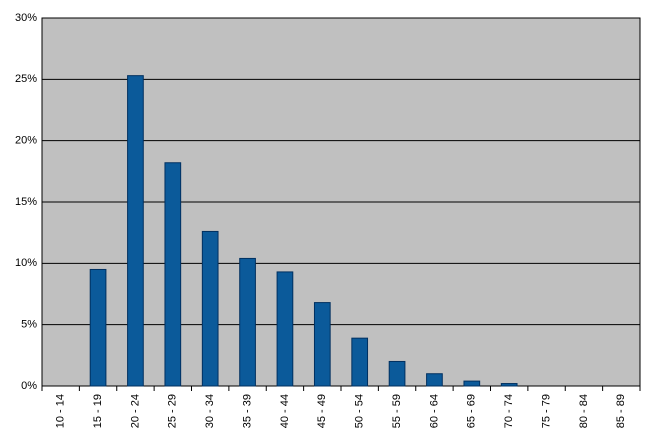  What do you see at coordinates (135, 411) in the screenshot?
I see `x-tick-label: 20 - 24` at bounding box center [135, 411].